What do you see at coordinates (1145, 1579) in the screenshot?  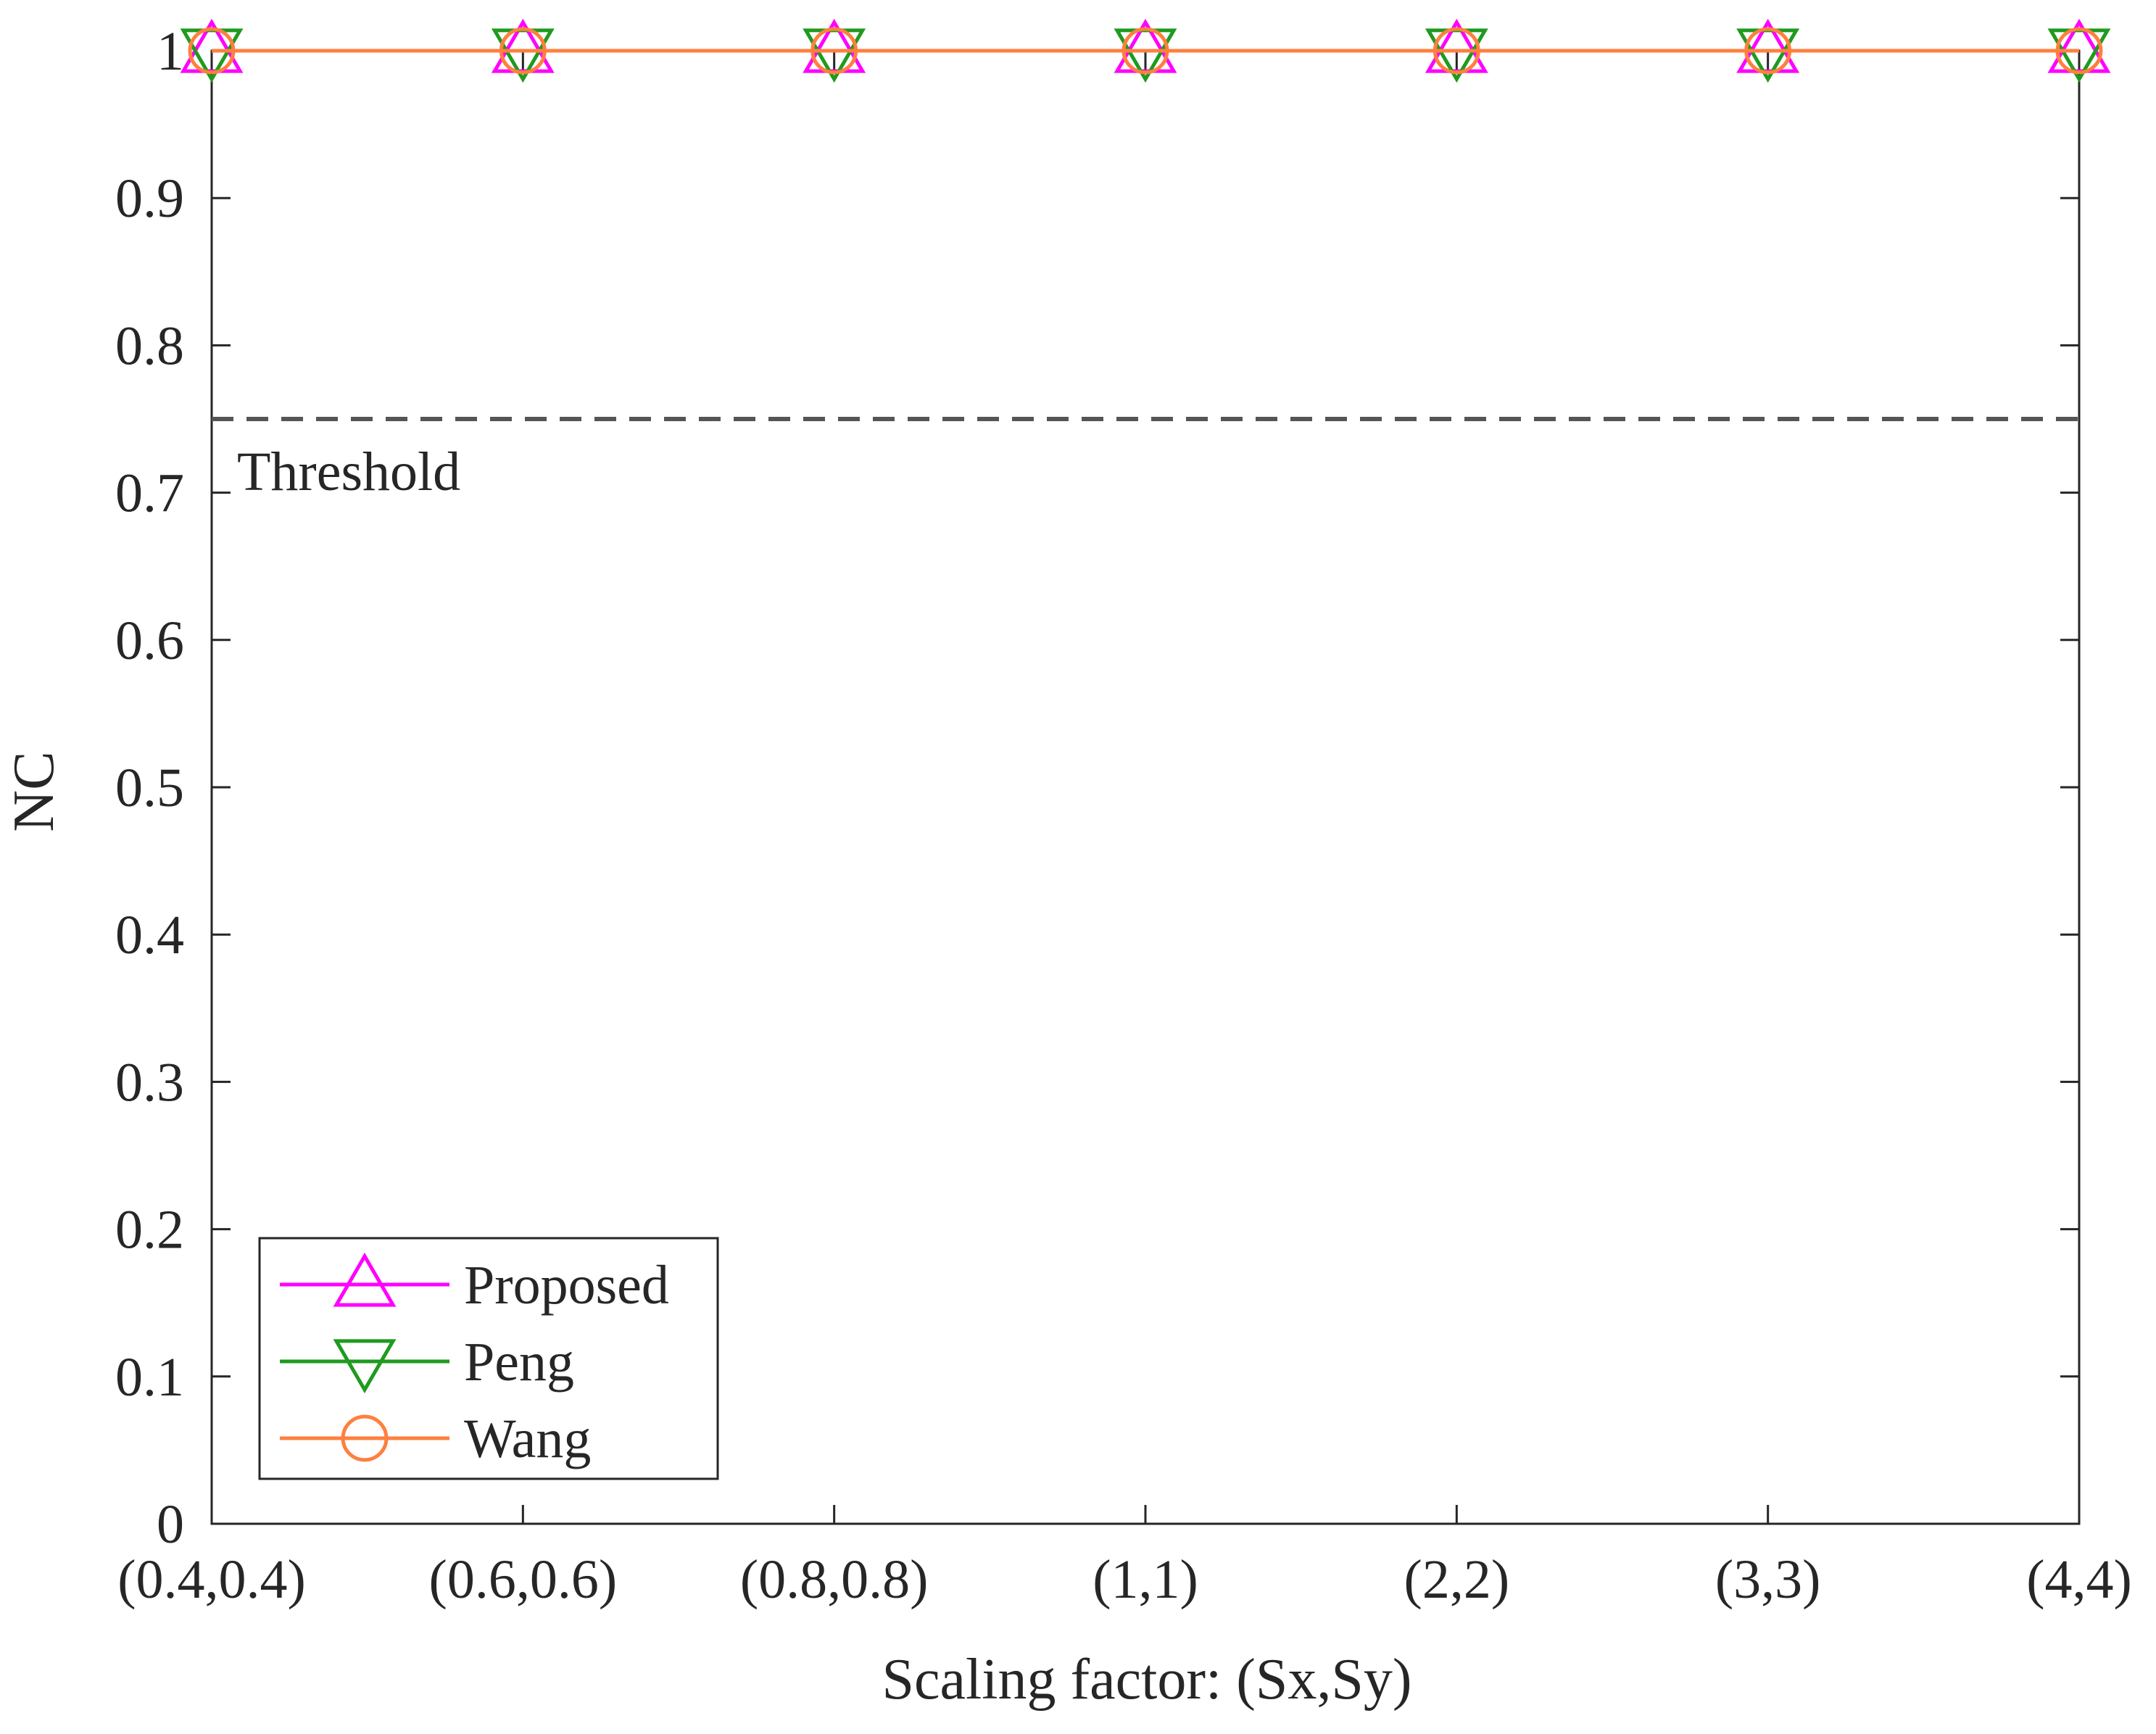 I see `x-tick-label: (1,1)` at bounding box center [1145, 1579].